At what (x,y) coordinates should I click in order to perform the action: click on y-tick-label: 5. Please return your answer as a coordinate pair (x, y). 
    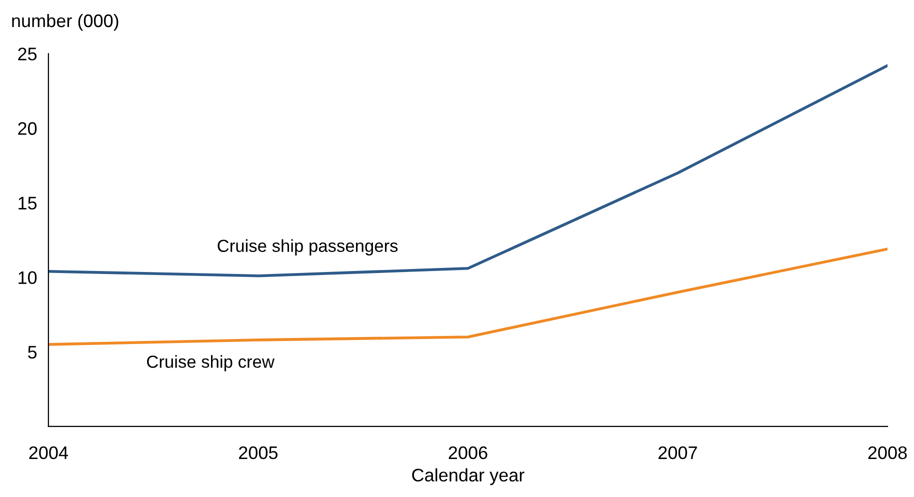
    Looking at the image, I should click on (32, 352).